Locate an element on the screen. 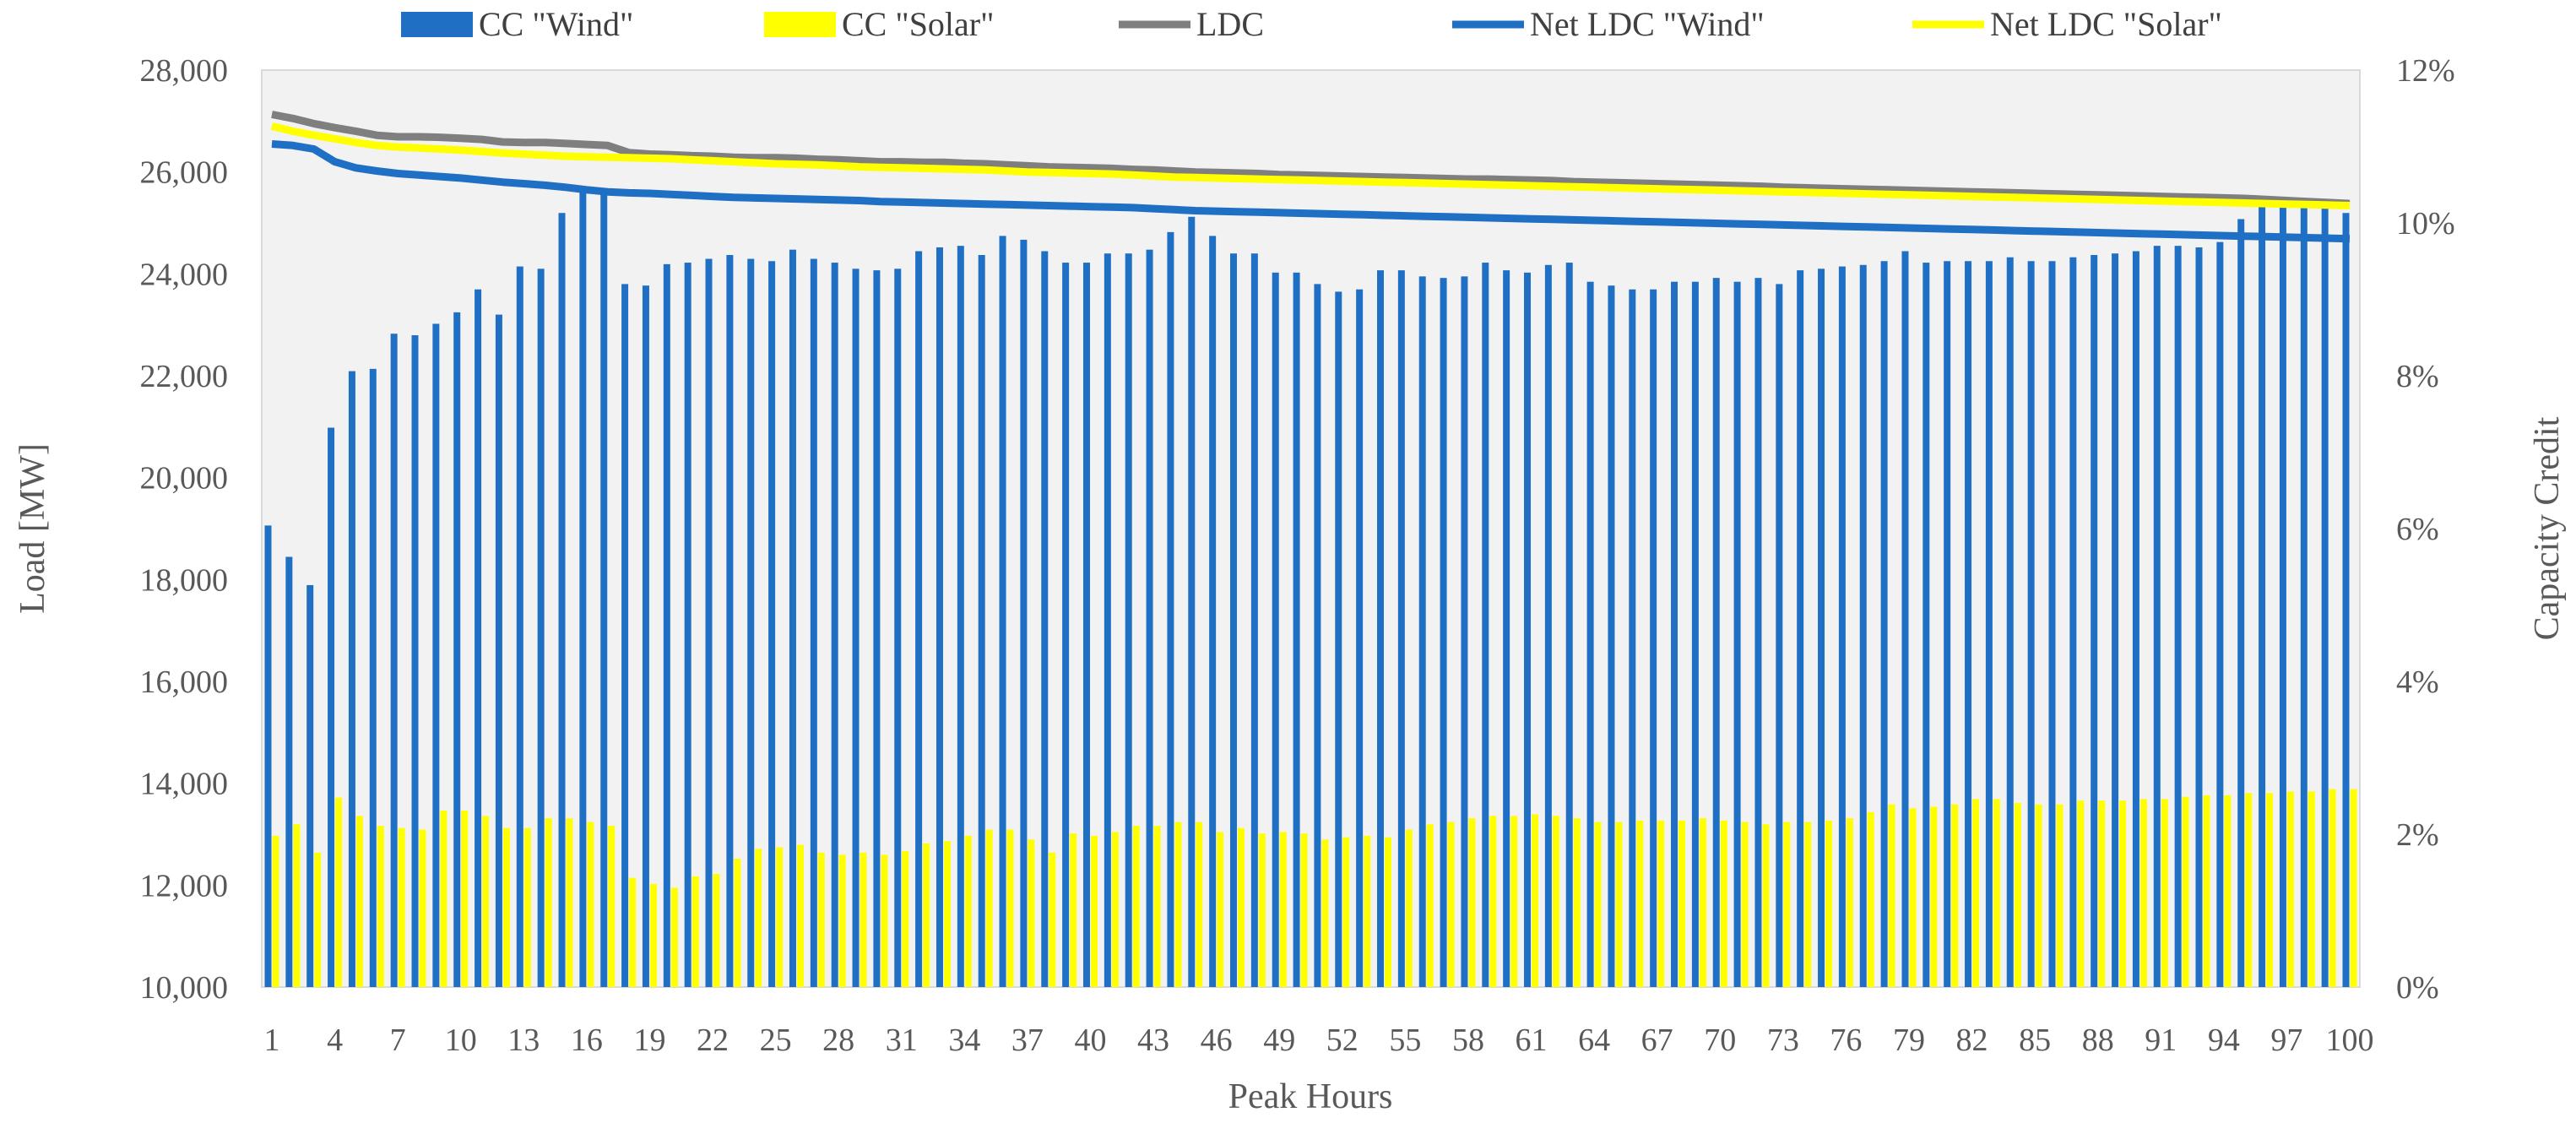 The height and width of the screenshot is (1123, 2576). x-tick-label: 4 is located at coordinates (335, 1040).